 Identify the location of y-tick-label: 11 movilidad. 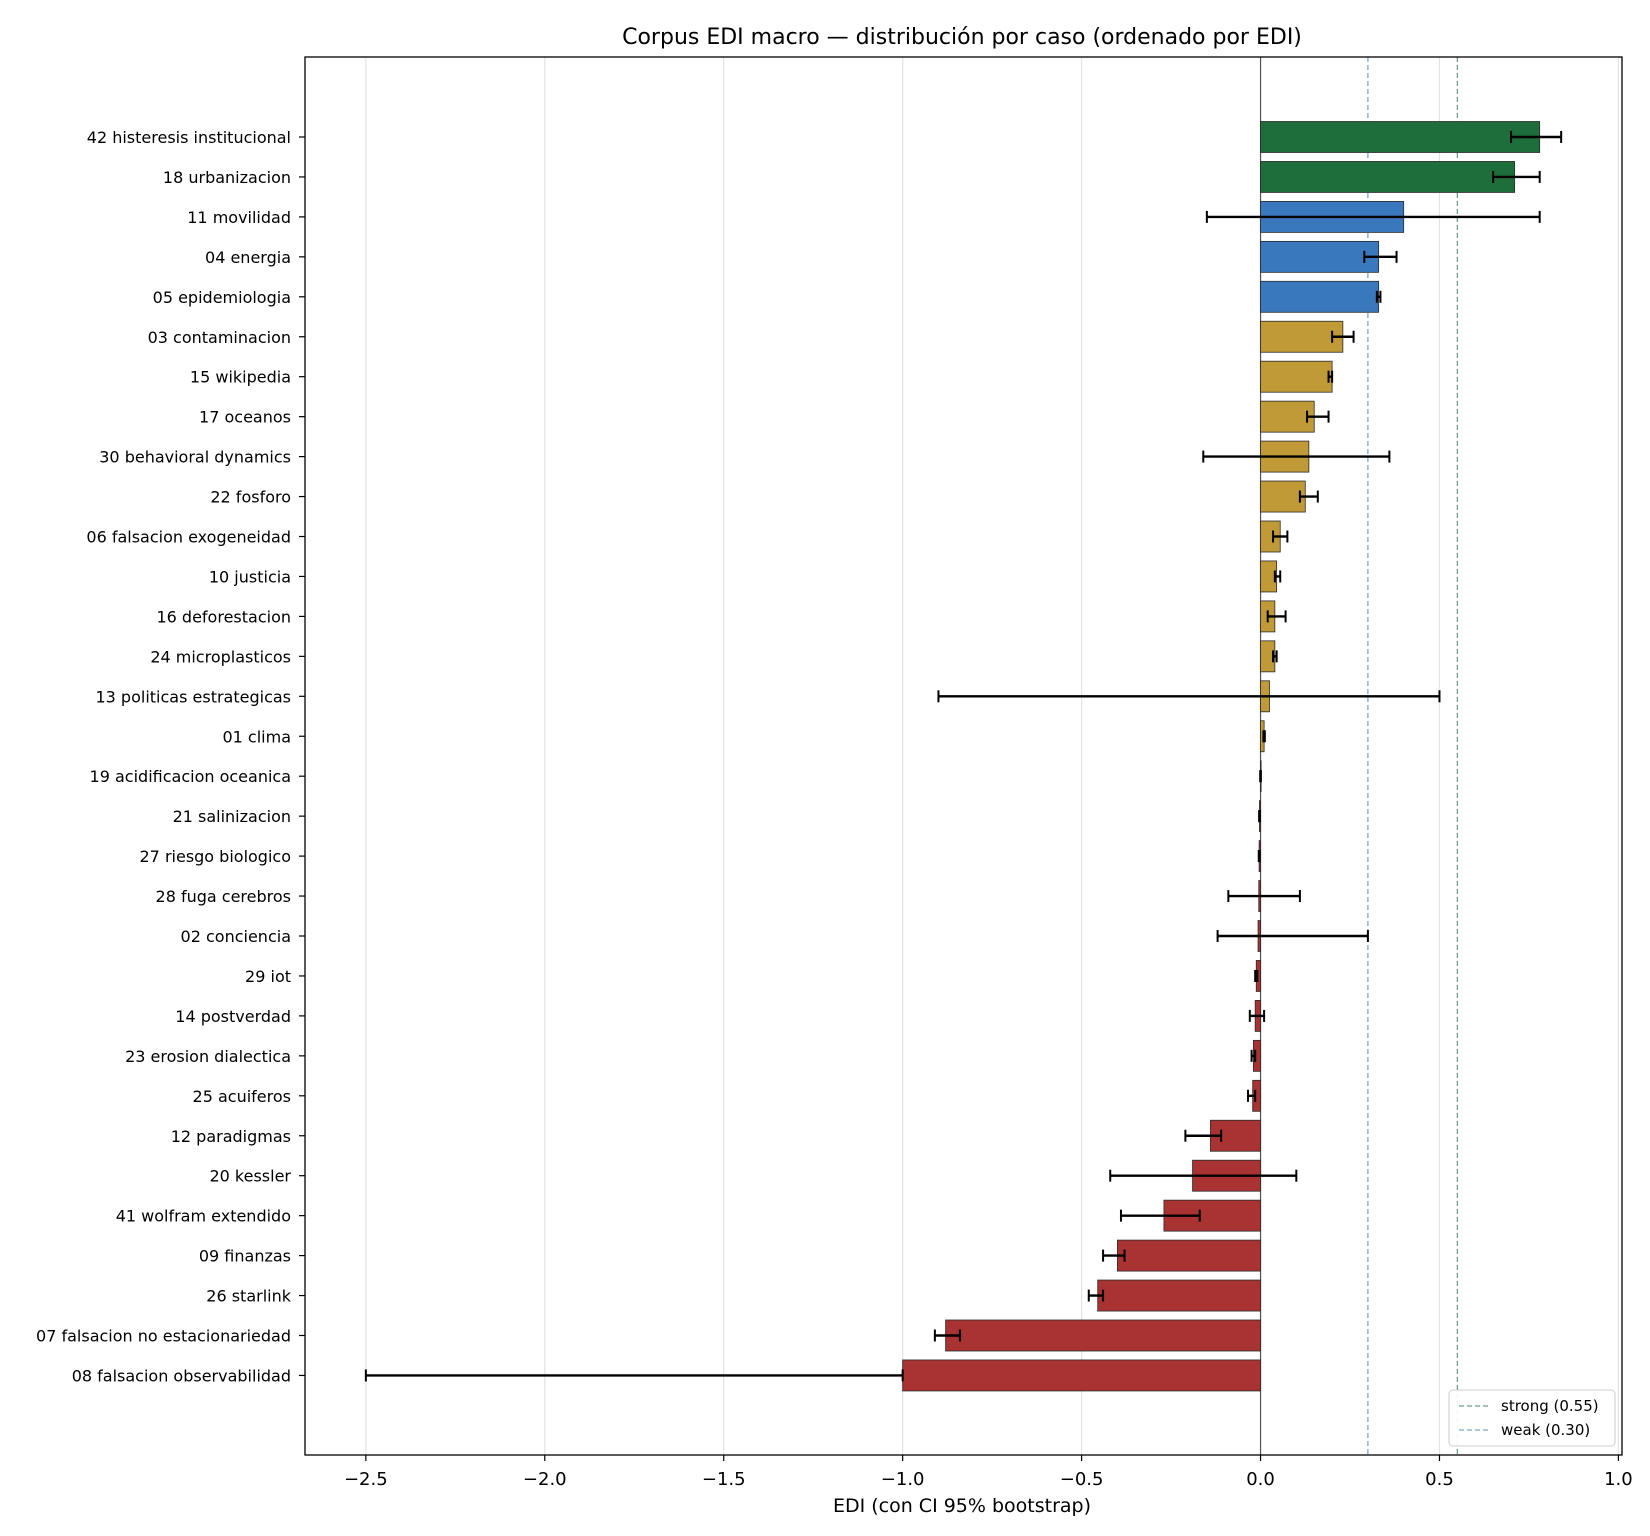
(239, 217).